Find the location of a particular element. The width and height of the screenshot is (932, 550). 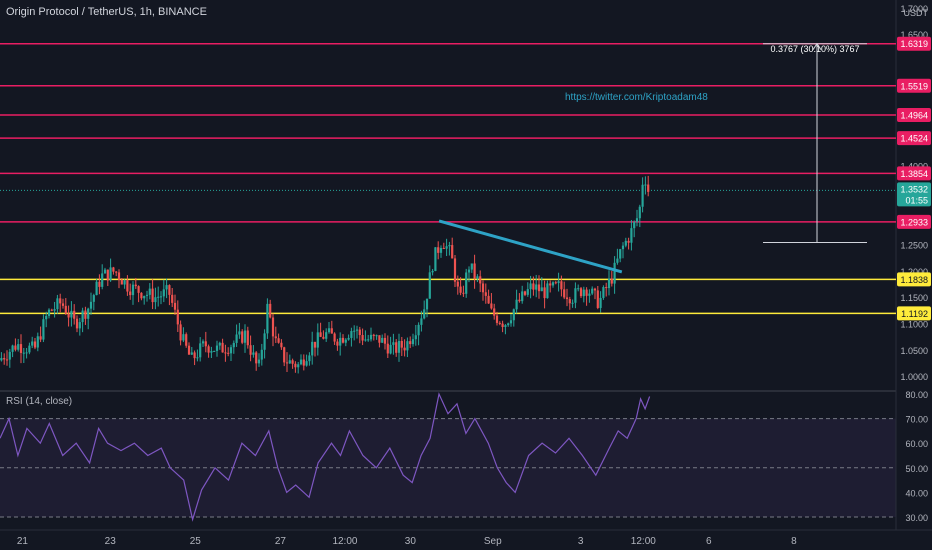

time-tick-label: 3 is located at coordinates (581, 541).